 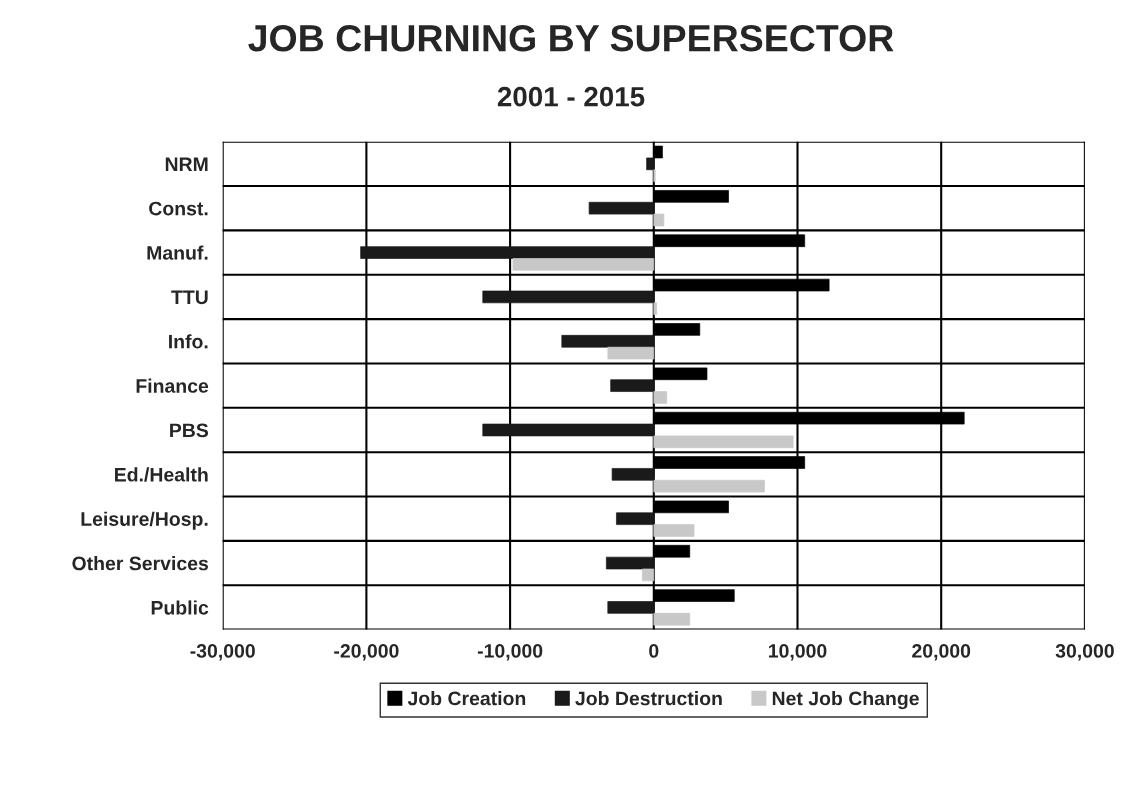 What do you see at coordinates (172, 385) in the screenshot?
I see `y-tick-label: Finance` at bounding box center [172, 385].